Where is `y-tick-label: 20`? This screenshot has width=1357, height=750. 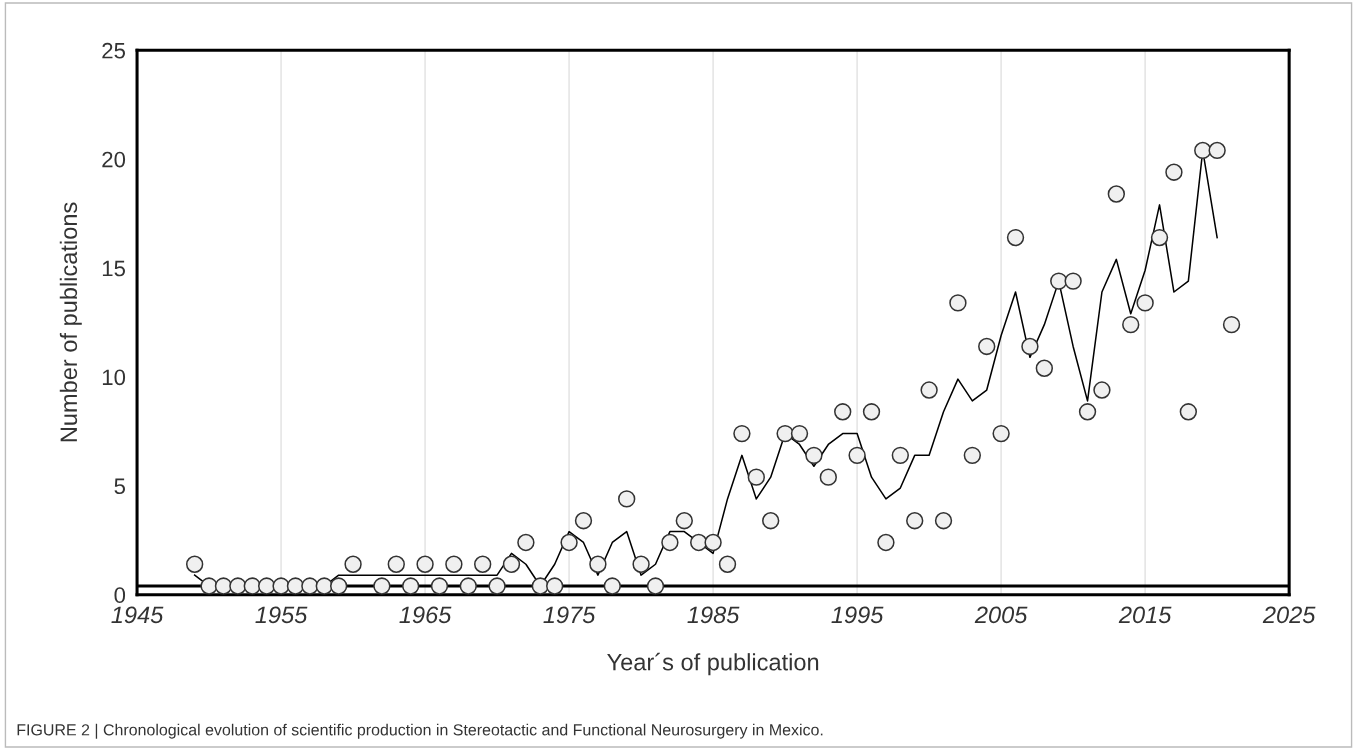 y-tick-label: 20 is located at coordinates (114, 159).